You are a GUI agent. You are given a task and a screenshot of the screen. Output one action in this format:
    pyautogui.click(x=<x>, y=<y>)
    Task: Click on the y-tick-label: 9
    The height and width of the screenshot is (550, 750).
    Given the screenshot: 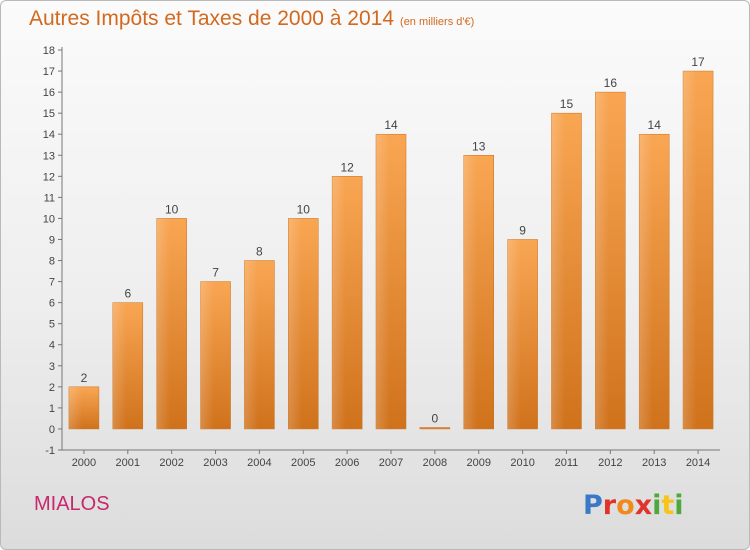 What is the action you would take?
    pyautogui.click(x=52, y=240)
    